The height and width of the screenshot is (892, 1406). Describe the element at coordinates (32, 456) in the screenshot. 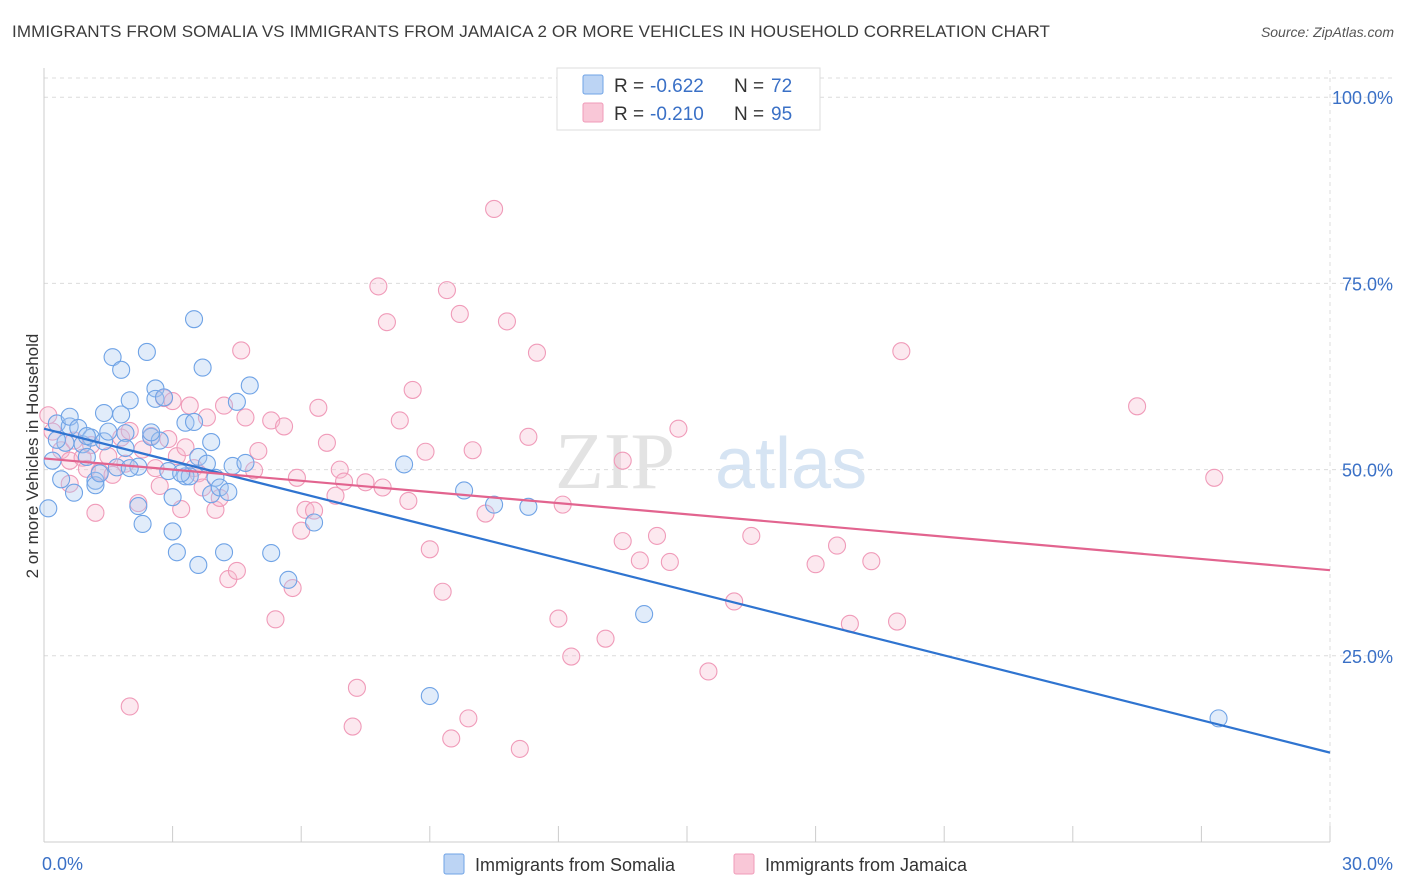

I see `y-axis-label: 2 or more Vehicles in Household` at that location.